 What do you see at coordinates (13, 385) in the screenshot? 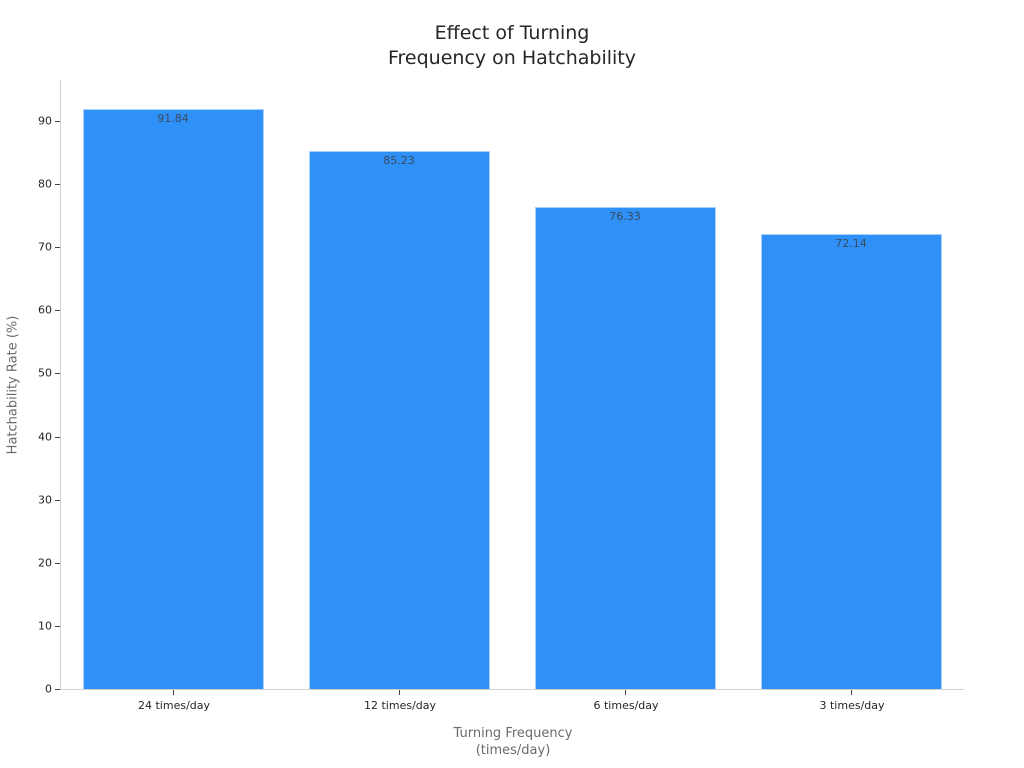
I see `y-axis-label: Hatchability Rate (%)` at bounding box center [13, 385].